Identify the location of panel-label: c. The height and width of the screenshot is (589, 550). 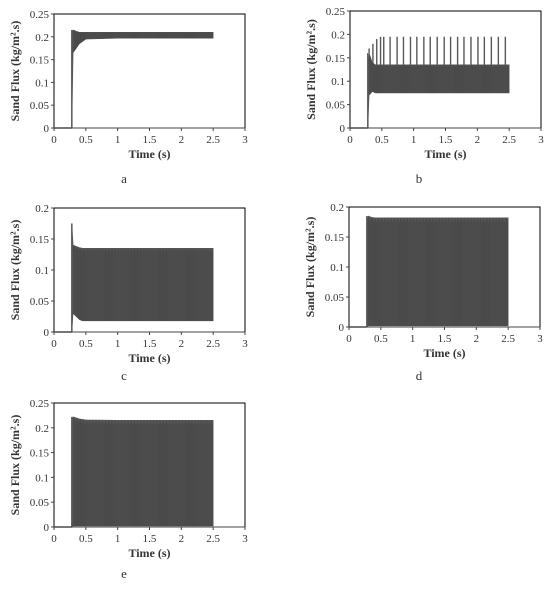
(124, 375).